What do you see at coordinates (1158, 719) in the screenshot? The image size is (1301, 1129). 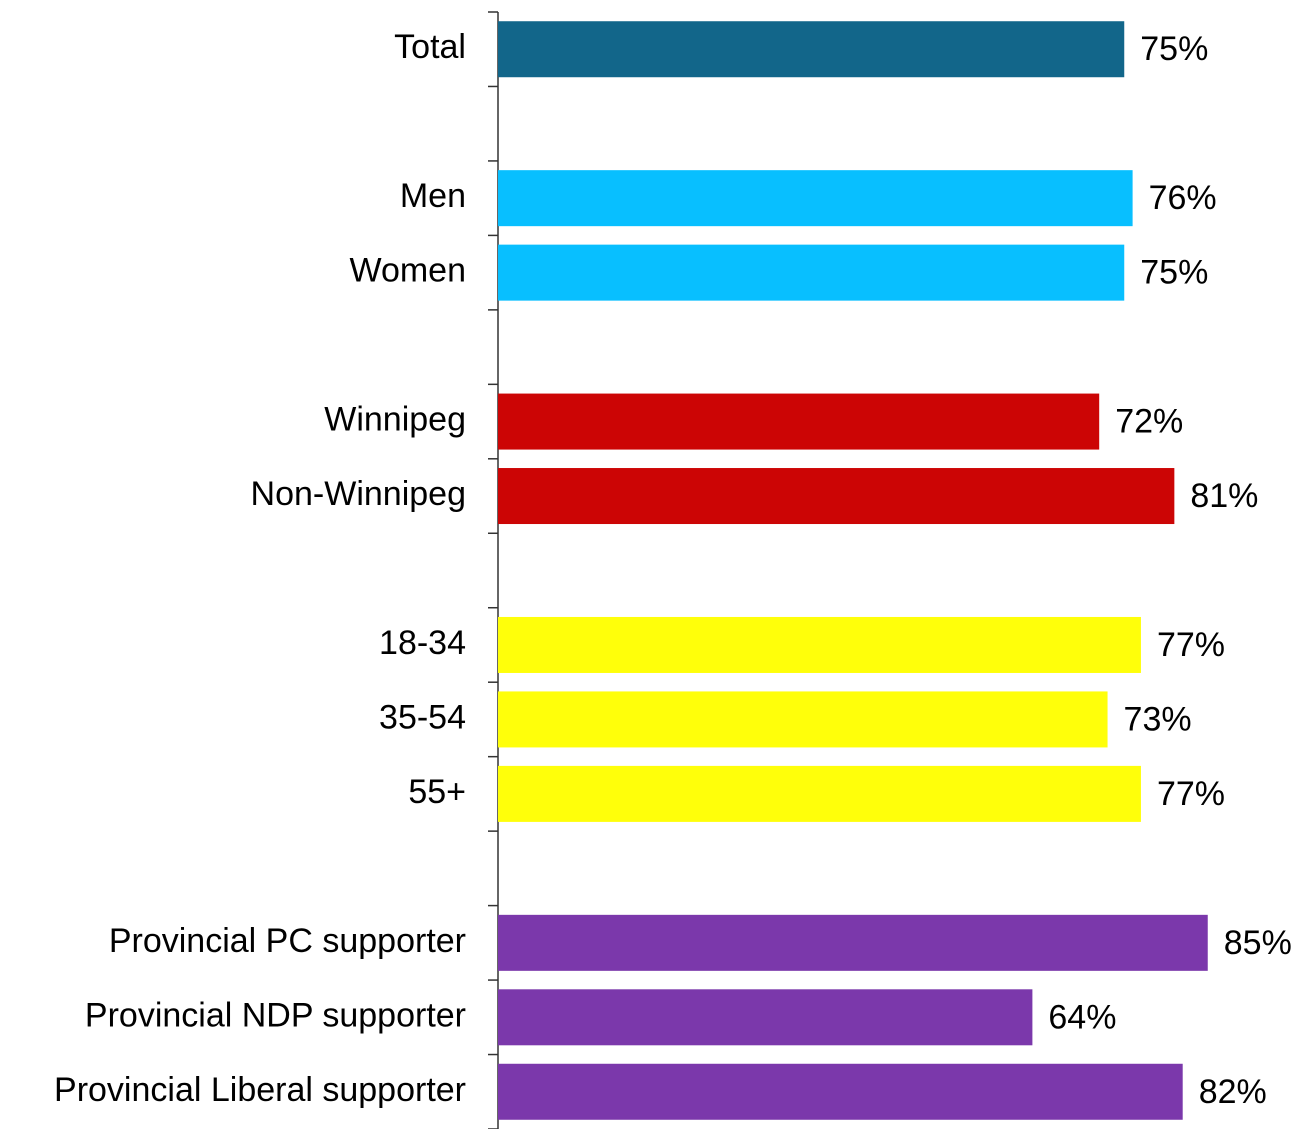 I see `value-label: 73%` at bounding box center [1158, 719].